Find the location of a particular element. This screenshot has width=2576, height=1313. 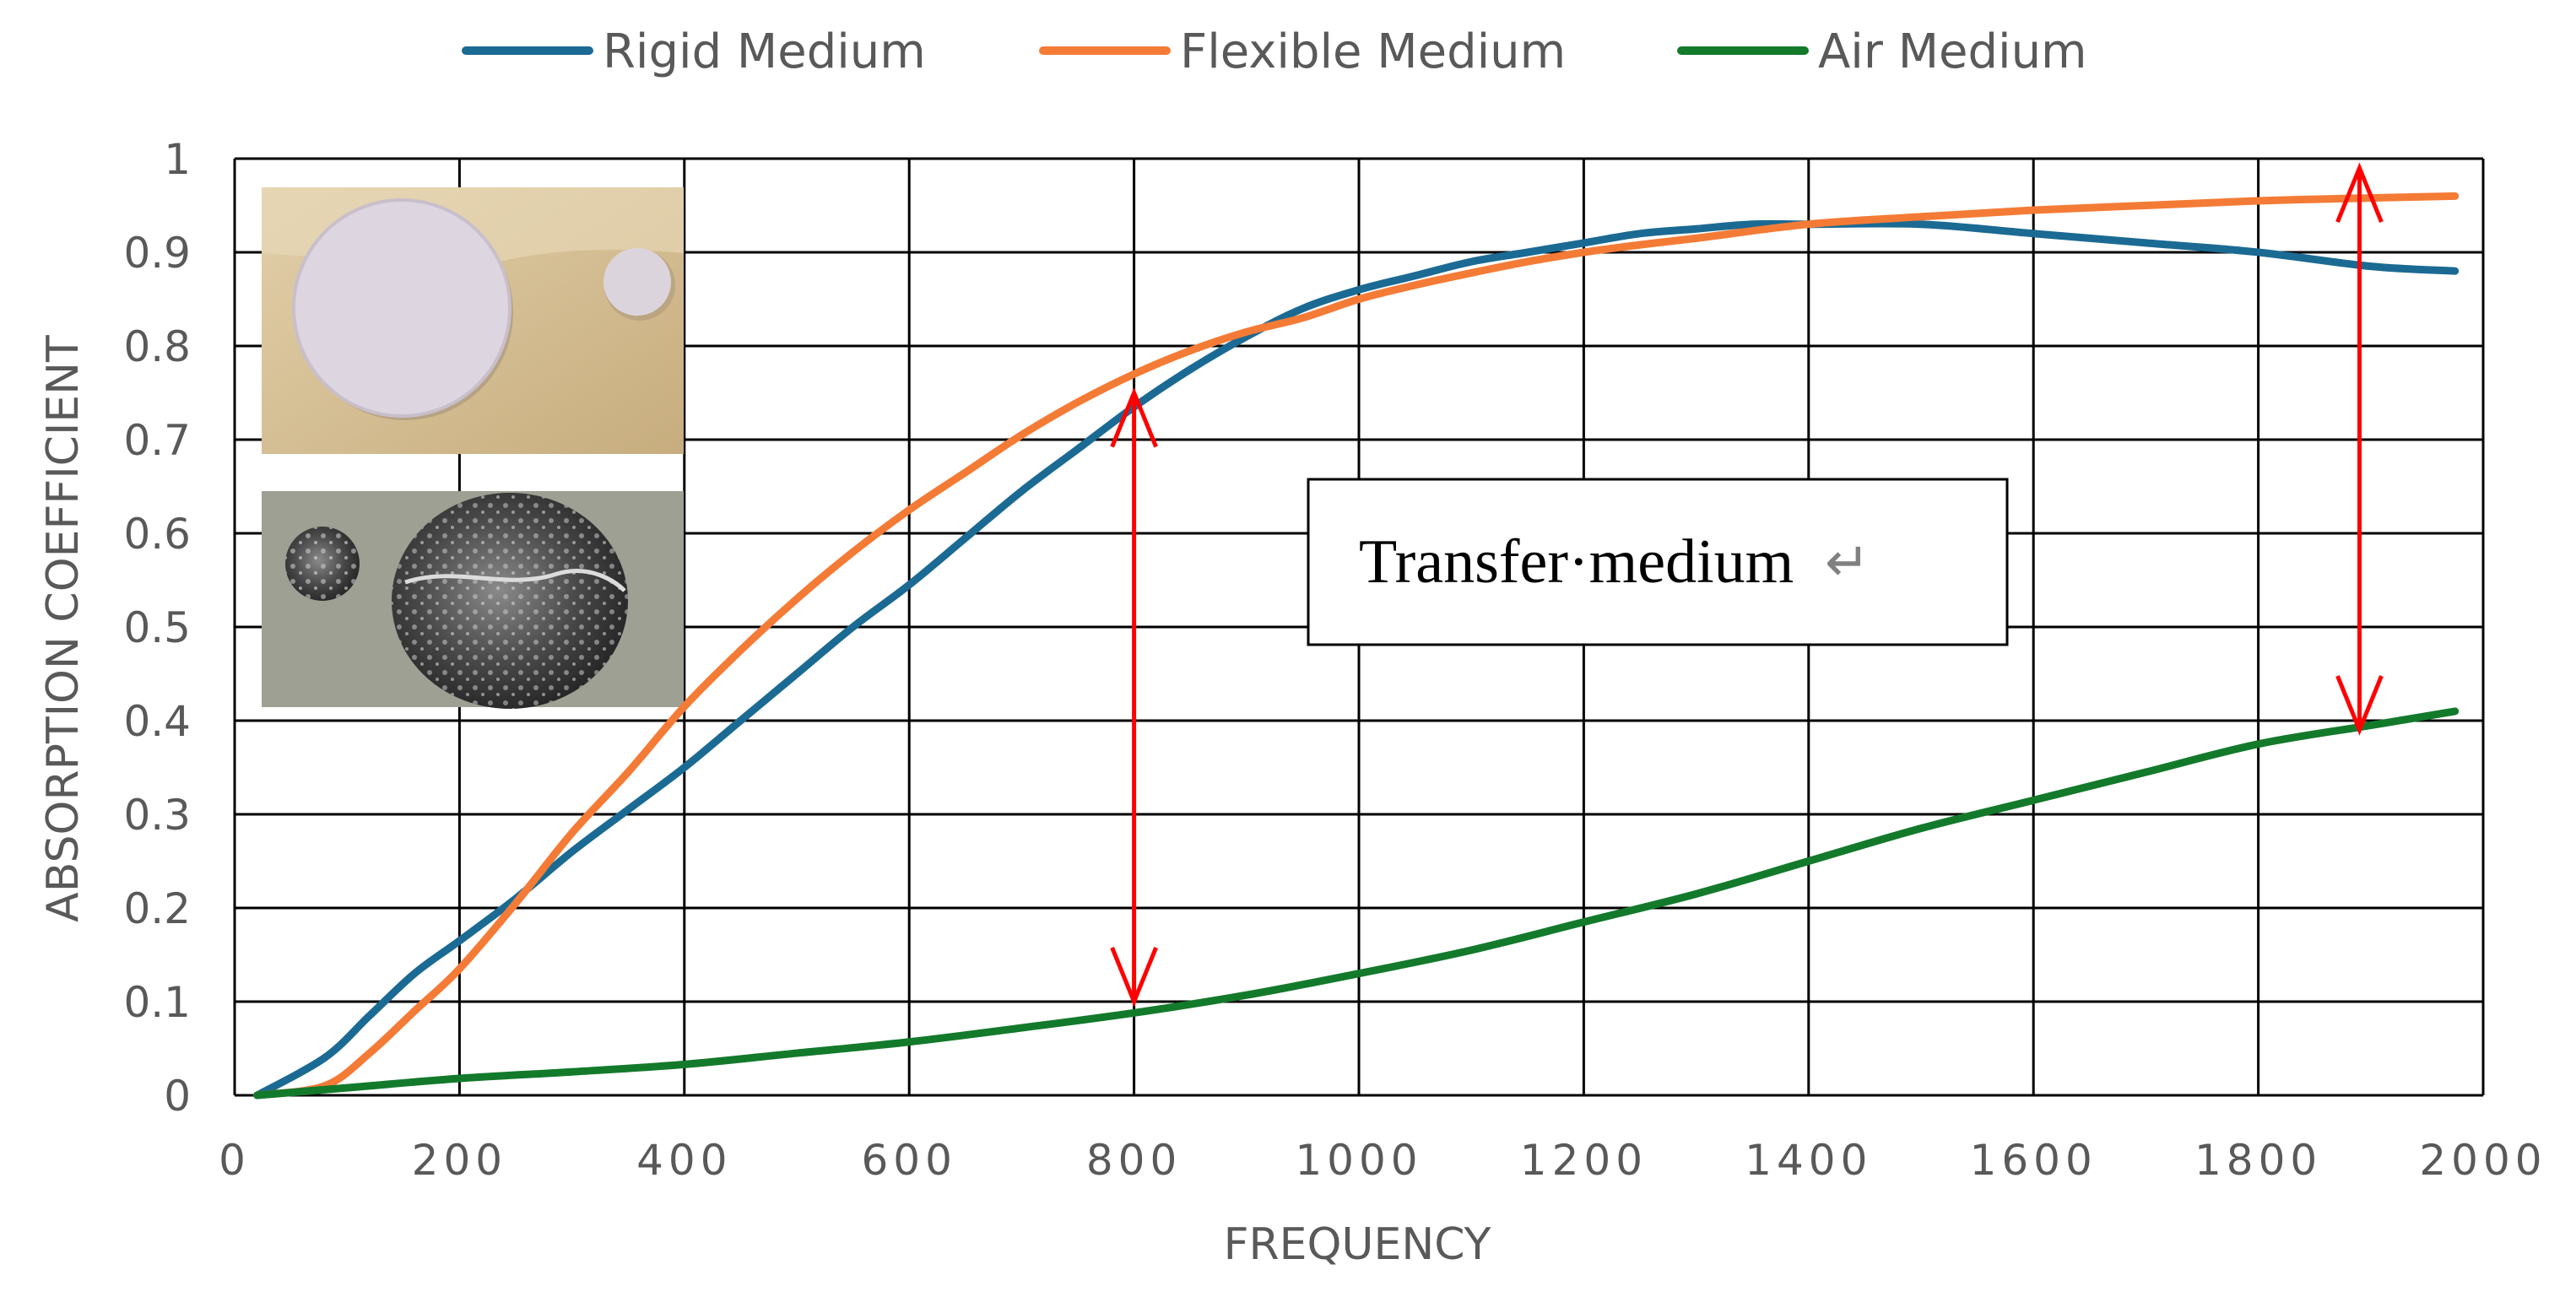

x-tick-label: 0 is located at coordinates (235, 1160).